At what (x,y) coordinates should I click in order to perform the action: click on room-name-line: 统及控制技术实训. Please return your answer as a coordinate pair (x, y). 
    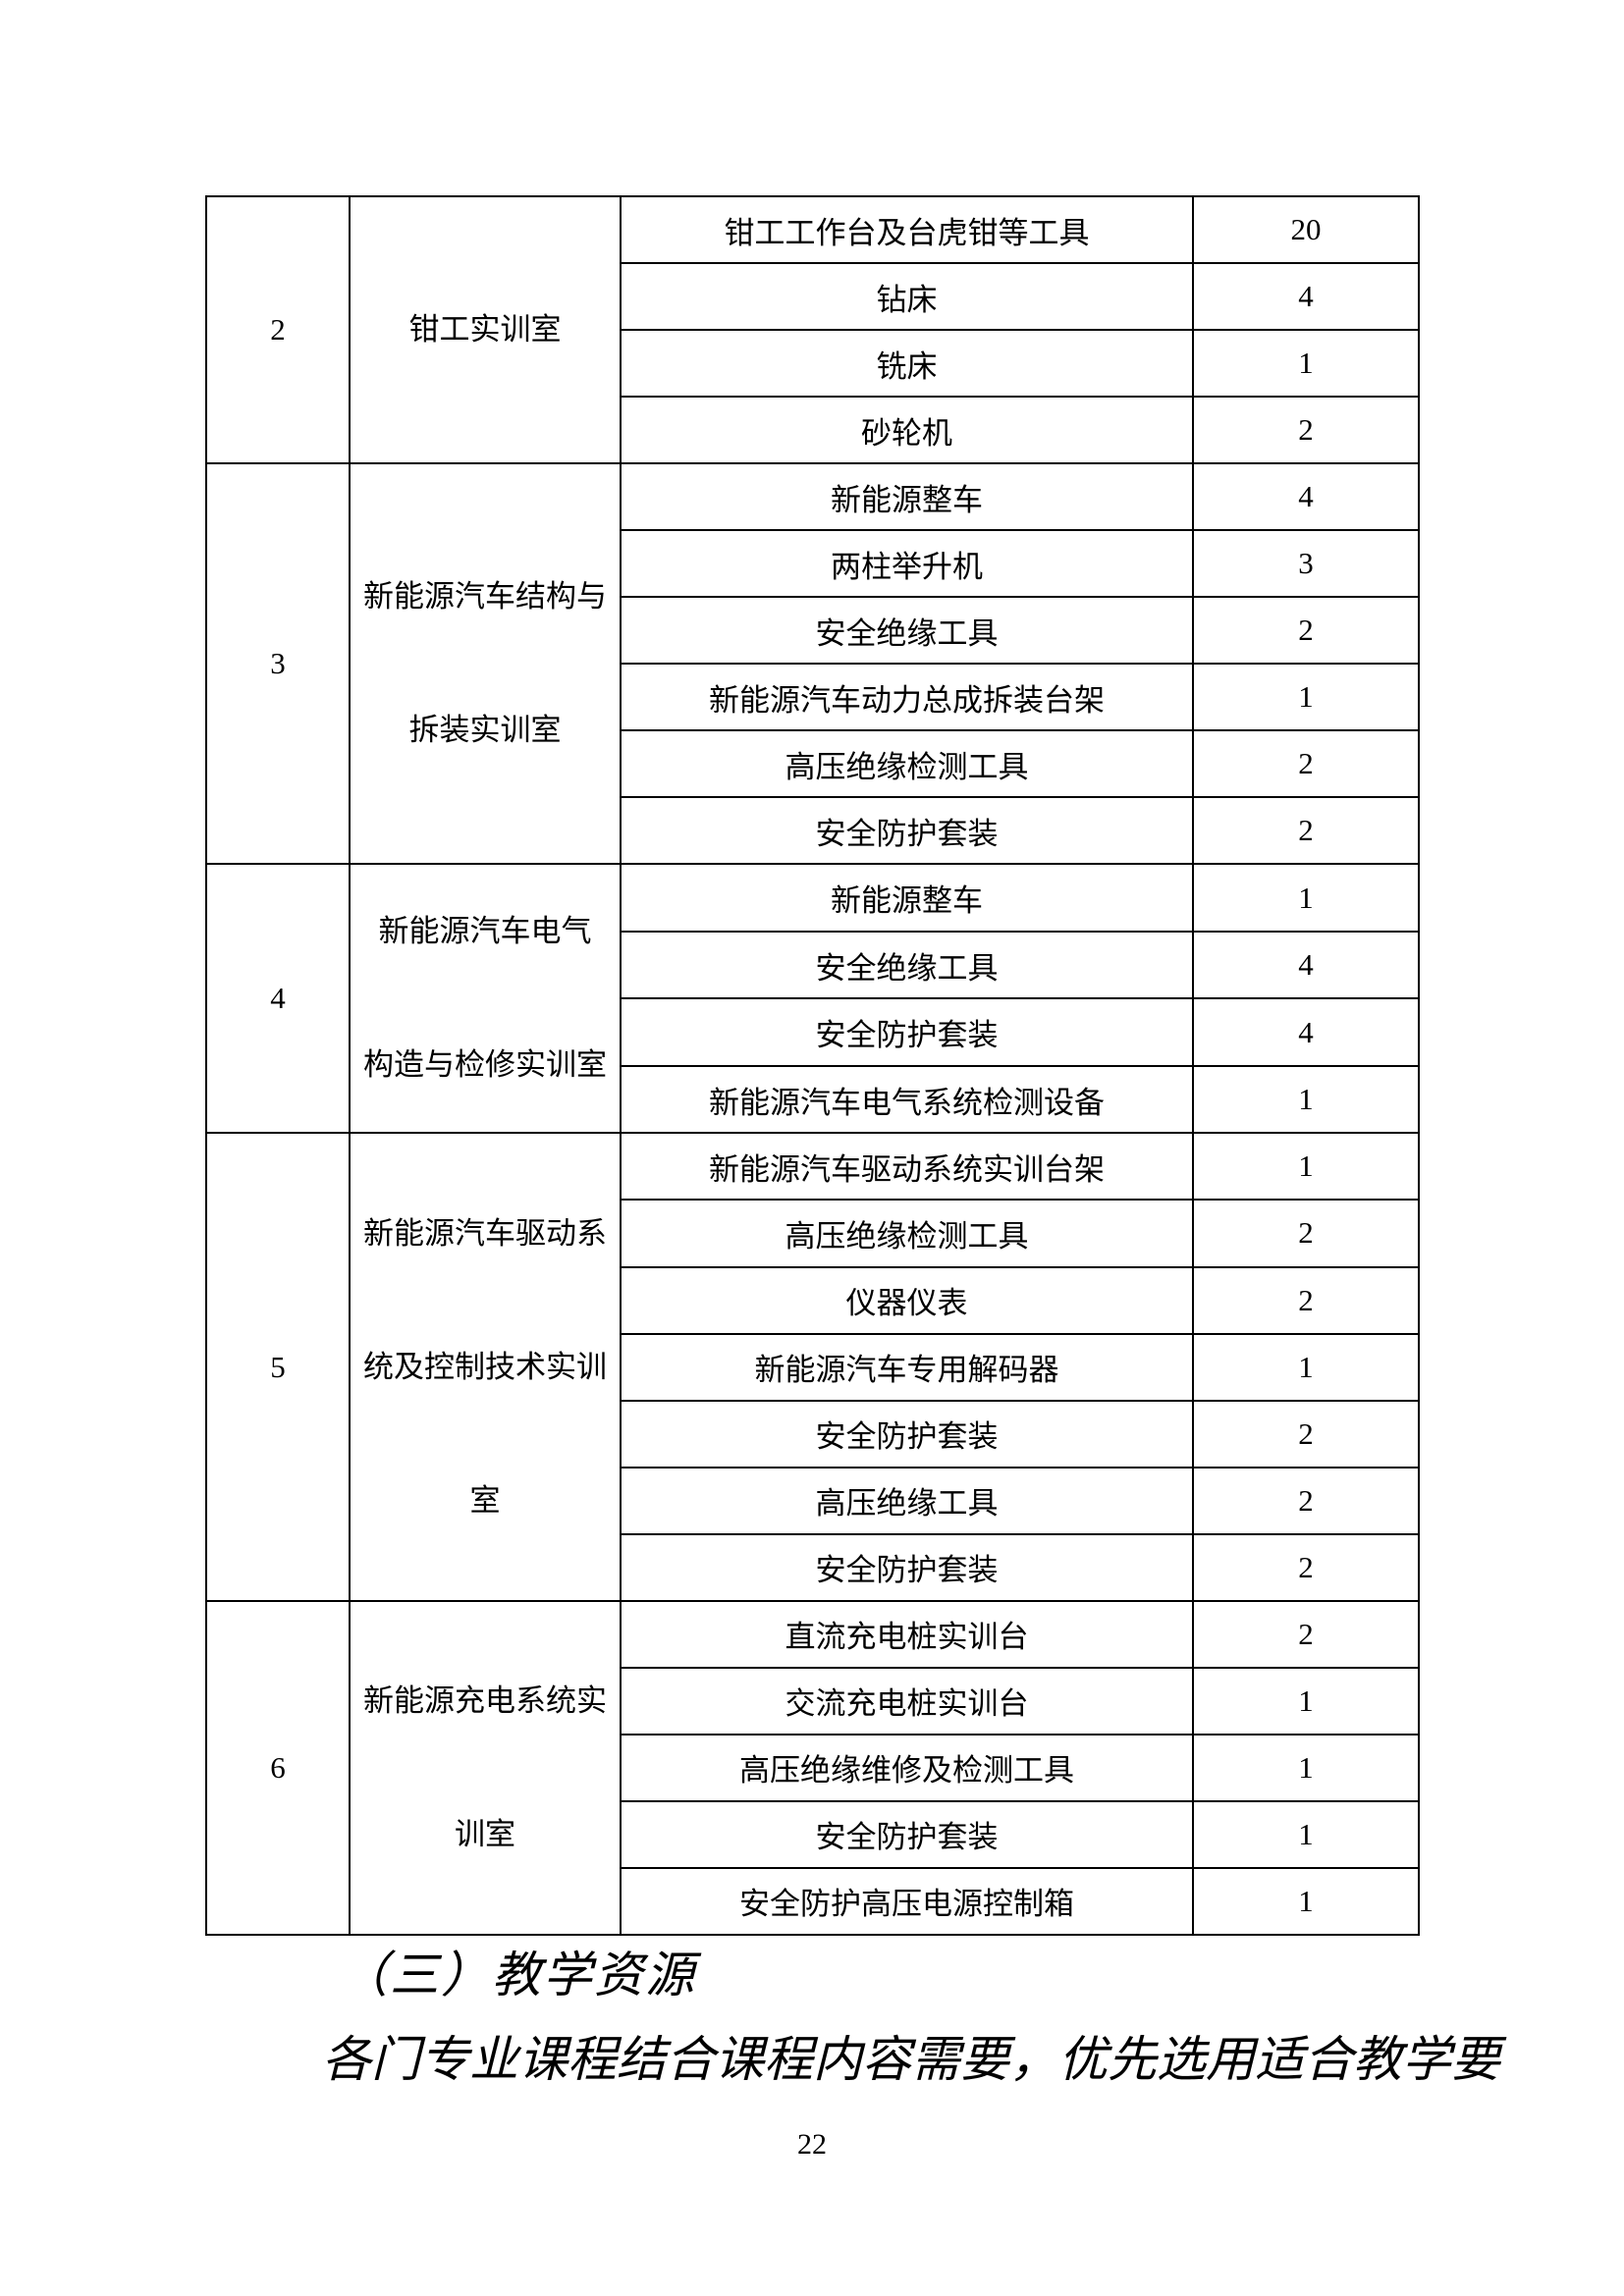
    Looking at the image, I should click on (485, 1366).